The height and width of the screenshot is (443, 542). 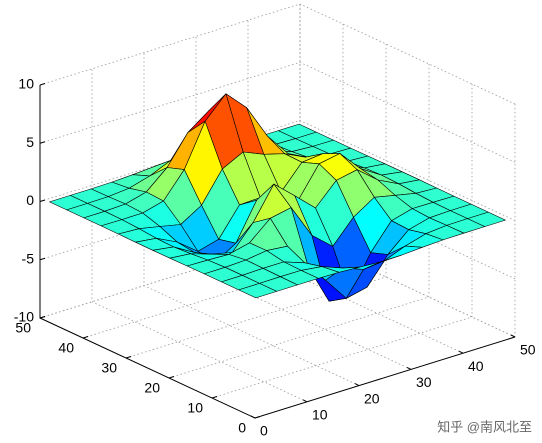 I want to click on z-tick-label: 0, so click(x=30, y=200).